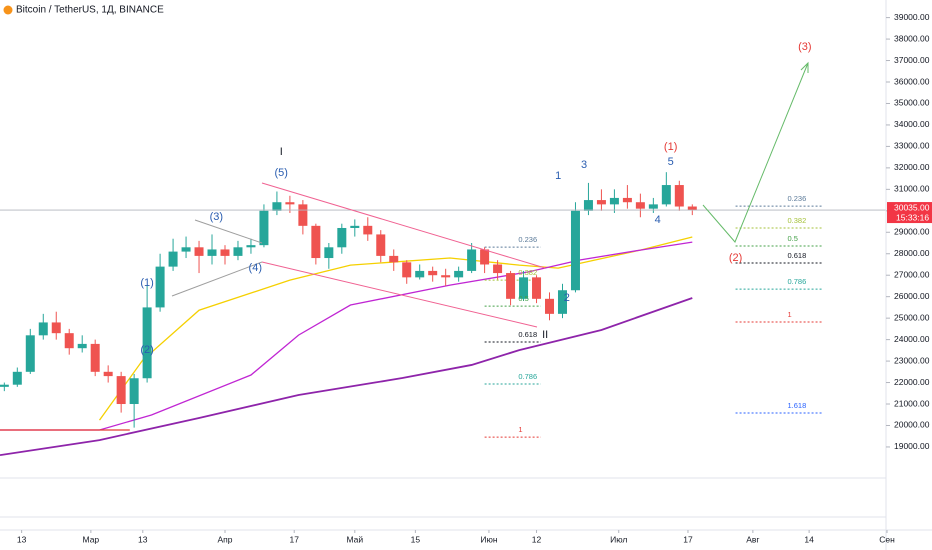  I want to click on x-tick-label: Сен, so click(887, 539).